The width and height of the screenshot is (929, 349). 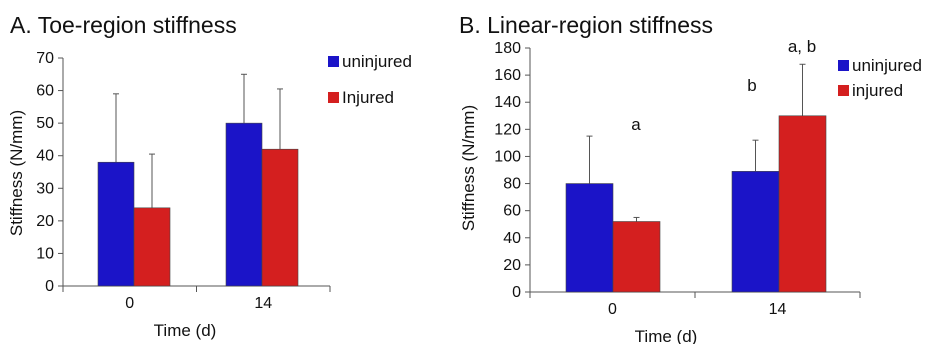 What do you see at coordinates (368, 97) in the screenshot?
I see `chart-a-legend-label-injured: Injured` at bounding box center [368, 97].